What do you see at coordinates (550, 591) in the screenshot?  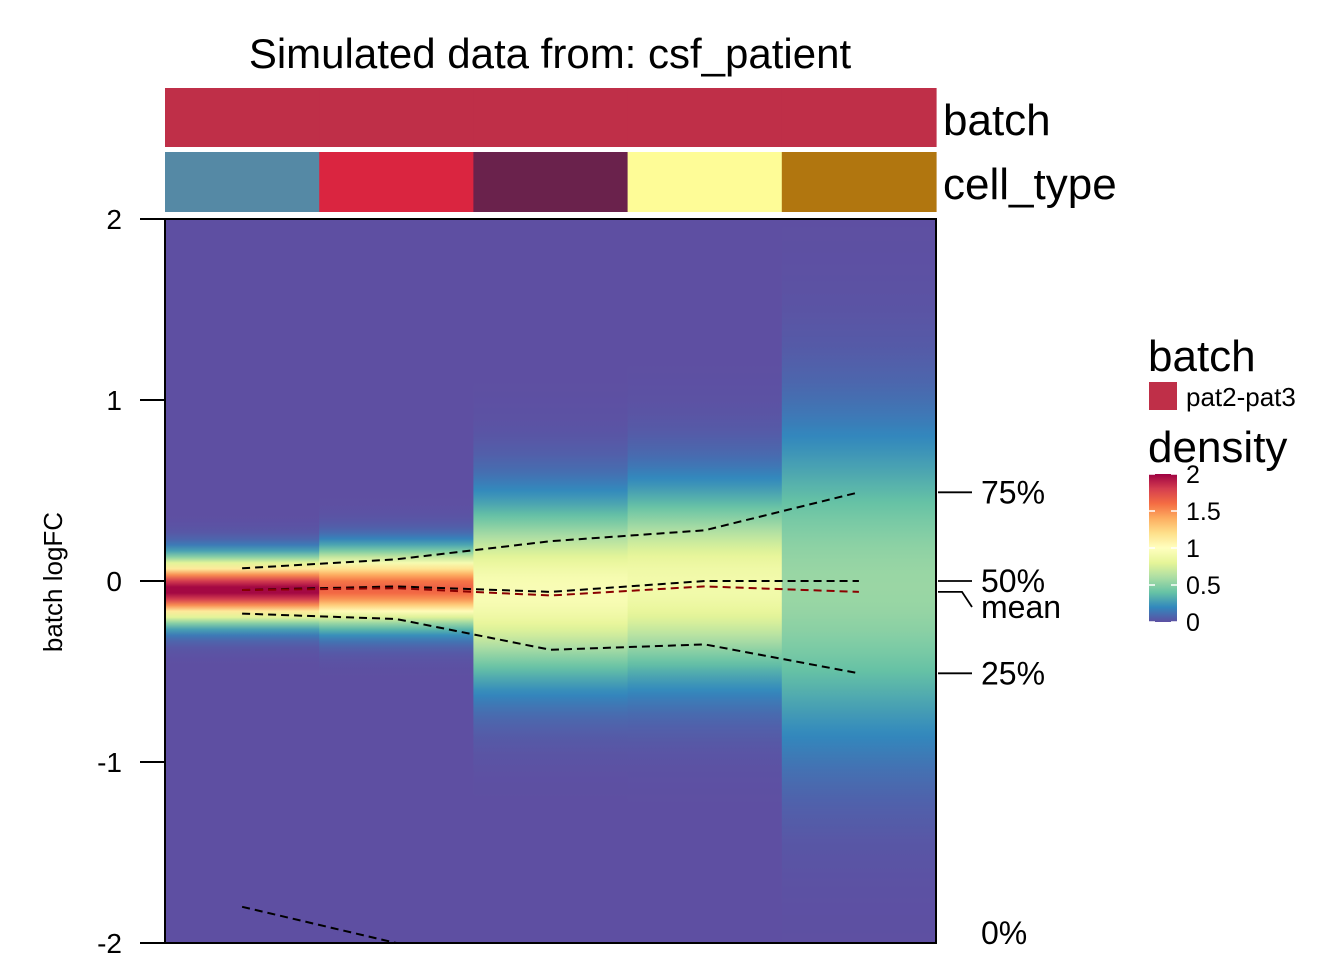 I see `quantile-line-mean` at bounding box center [550, 591].